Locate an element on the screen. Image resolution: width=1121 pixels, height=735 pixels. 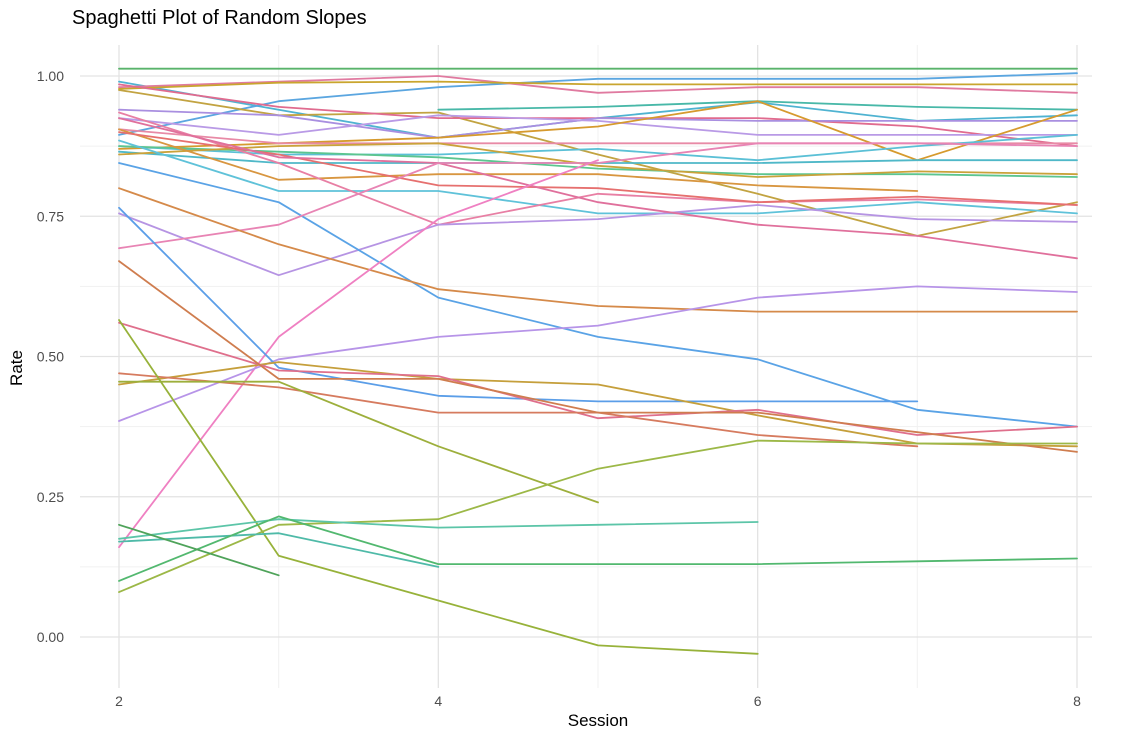
x-axis-title: Session is located at coordinates (598, 720).